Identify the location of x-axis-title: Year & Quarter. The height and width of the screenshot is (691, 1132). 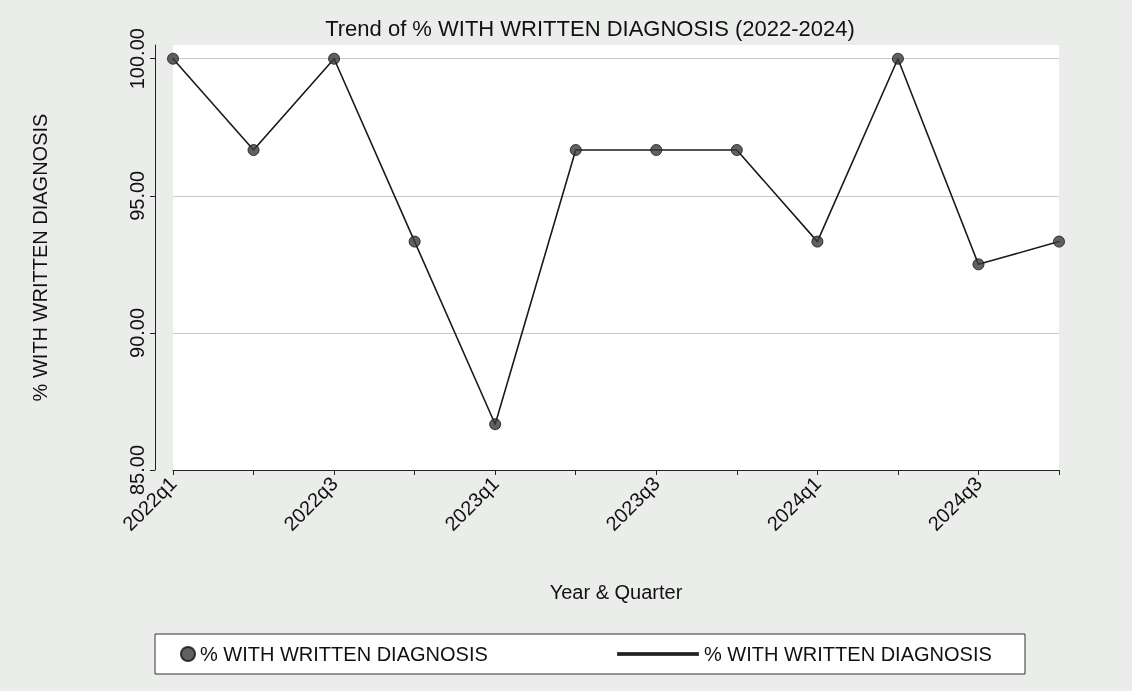
(616, 592).